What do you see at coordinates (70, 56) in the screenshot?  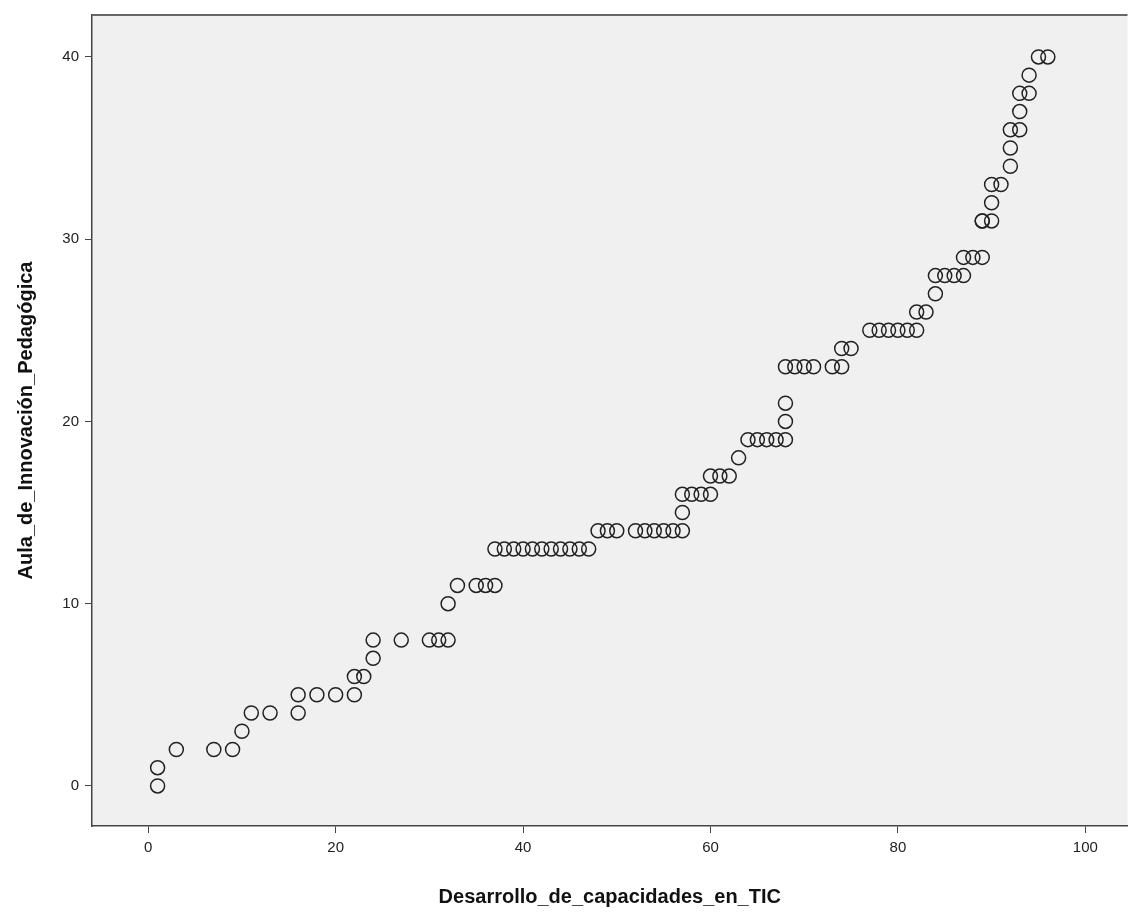 I see `y-tick-label: 40` at bounding box center [70, 56].